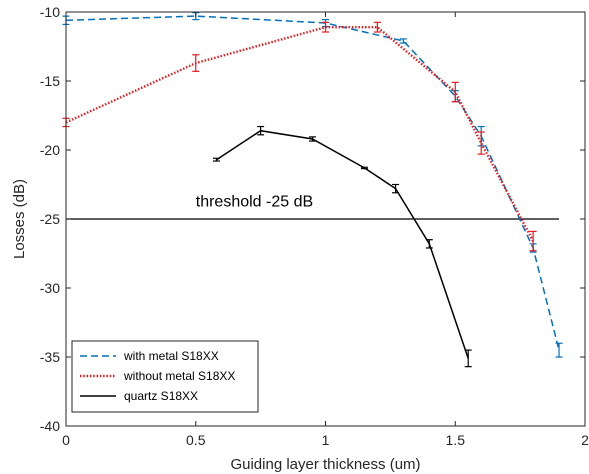 This screenshot has width=589, height=474. Describe the element at coordinates (50, 12) in the screenshot. I see `y-tick-label: -10` at that location.